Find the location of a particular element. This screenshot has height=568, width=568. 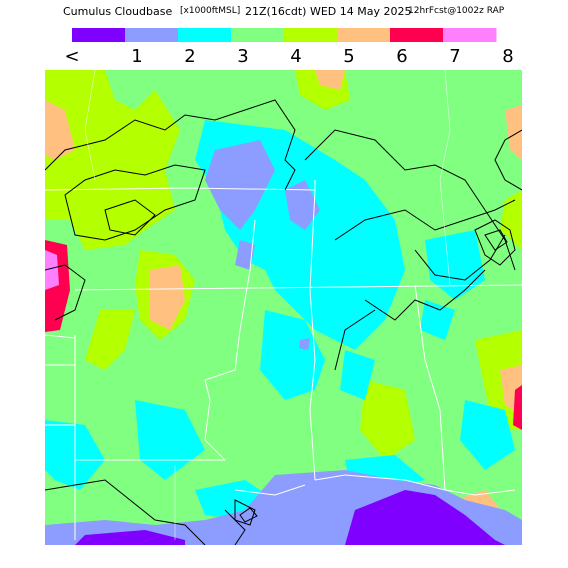

title-forecast: 12hrFcst@1002z RAP is located at coordinates (456, 11).